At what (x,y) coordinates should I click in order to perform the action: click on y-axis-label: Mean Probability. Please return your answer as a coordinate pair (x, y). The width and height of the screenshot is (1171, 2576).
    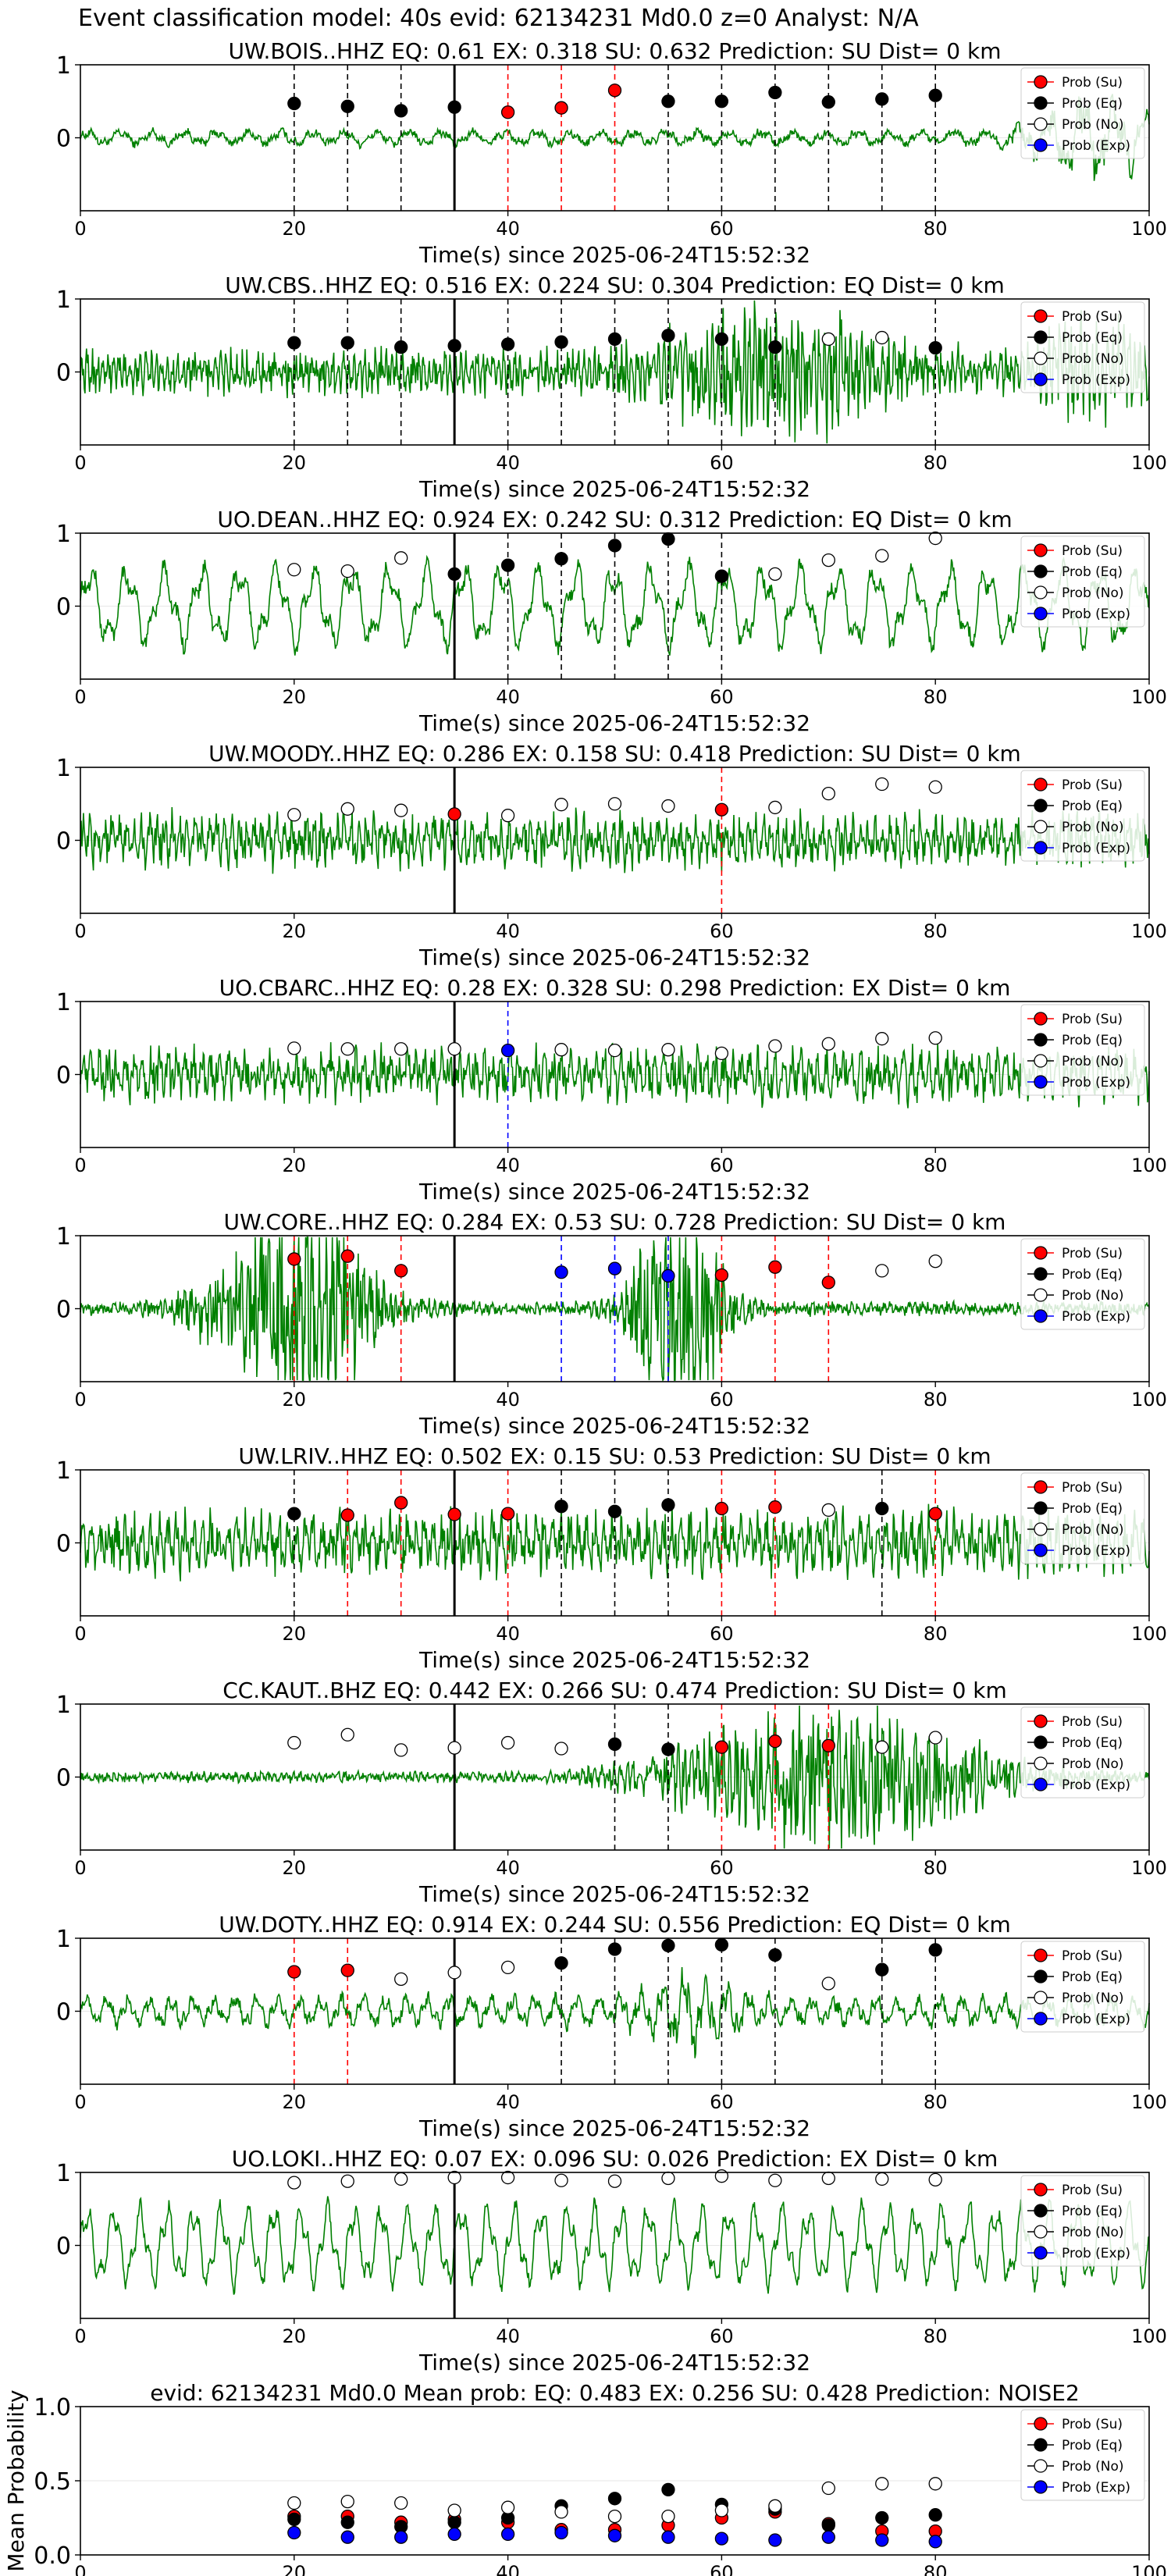
    Looking at the image, I should click on (16, 2480).